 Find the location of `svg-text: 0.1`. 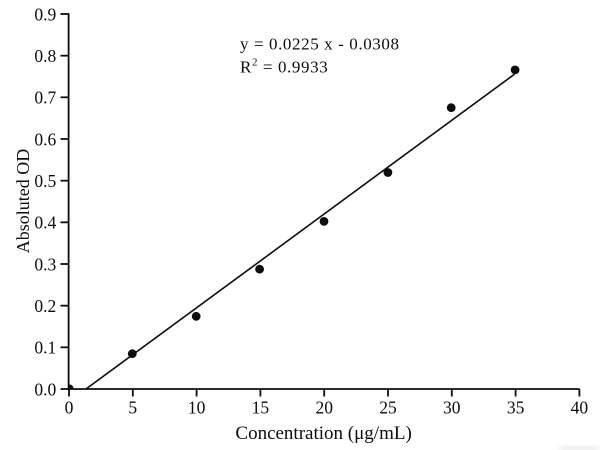

svg-text: 0.1 is located at coordinates (45, 348).